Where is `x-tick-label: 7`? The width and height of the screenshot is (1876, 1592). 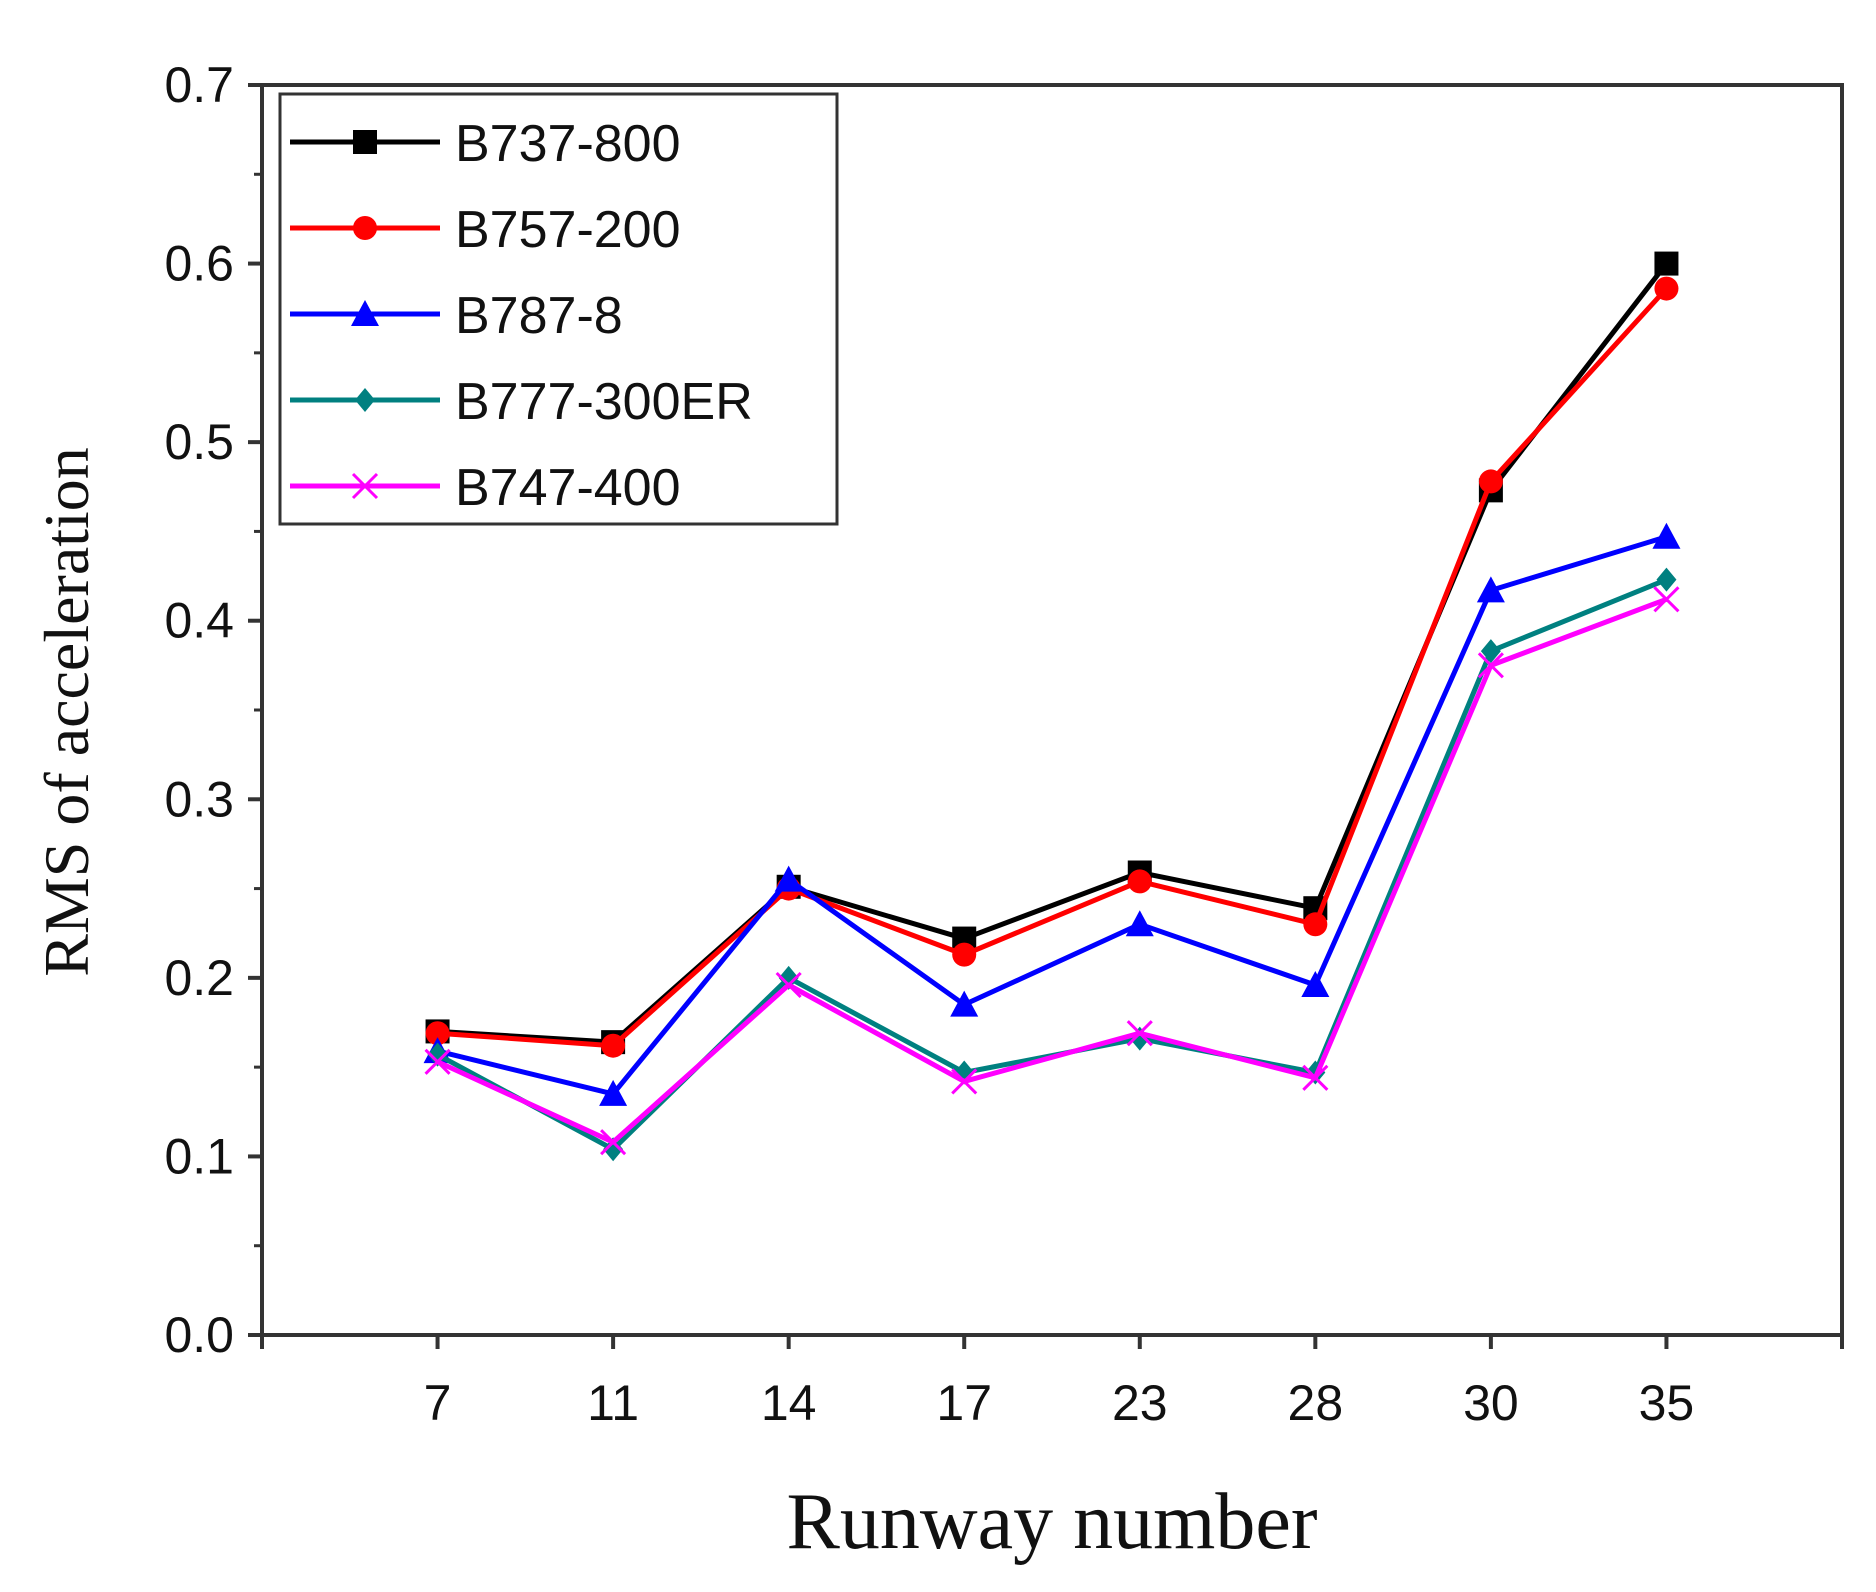
x-tick-label: 7 is located at coordinates (438, 1403).